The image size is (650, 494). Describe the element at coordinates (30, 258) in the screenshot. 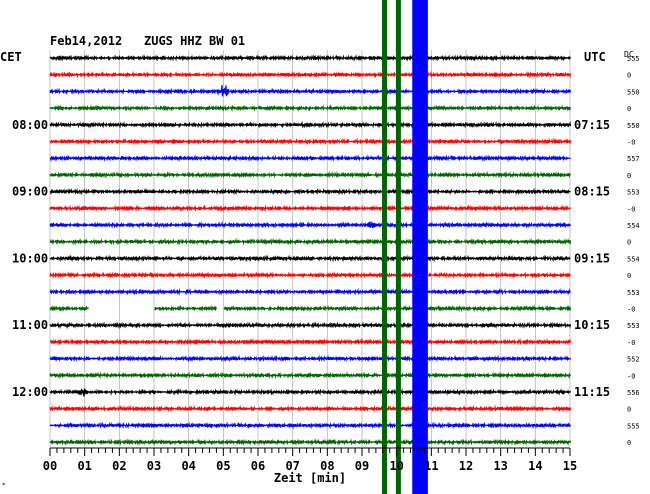

I see `left-hour-label: 10:00` at that location.